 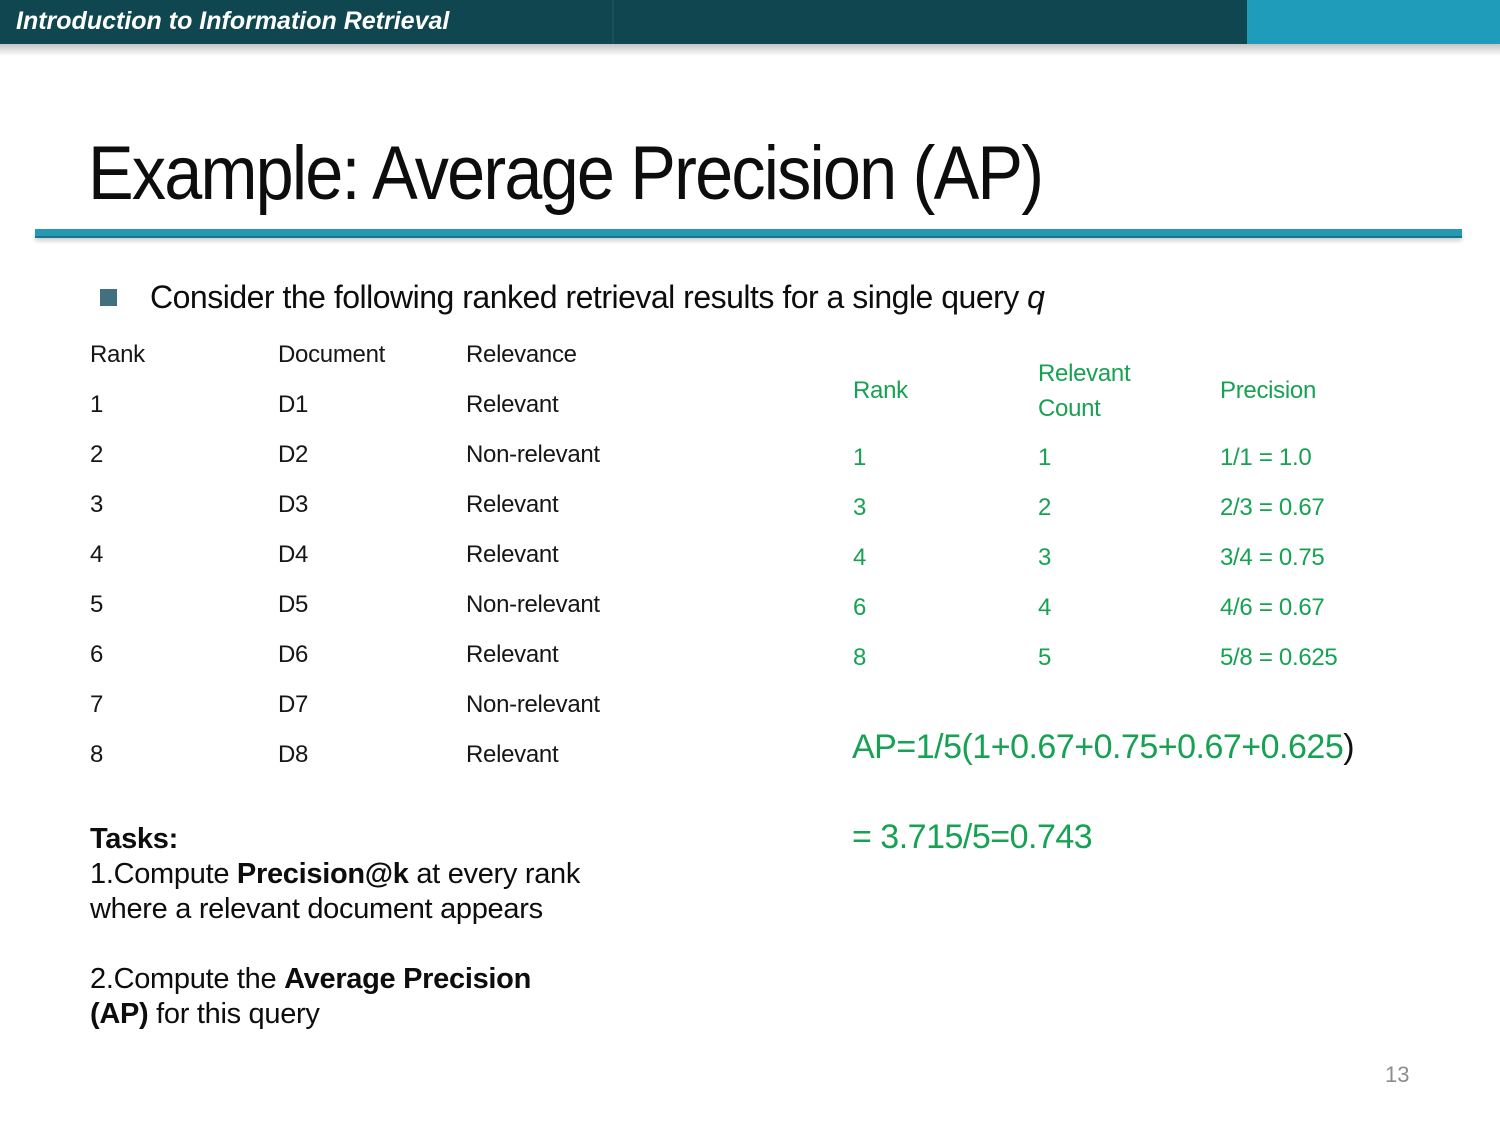 What do you see at coordinates (1397, 1074) in the screenshot?
I see `page-number: 13` at bounding box center [1397, 1074].